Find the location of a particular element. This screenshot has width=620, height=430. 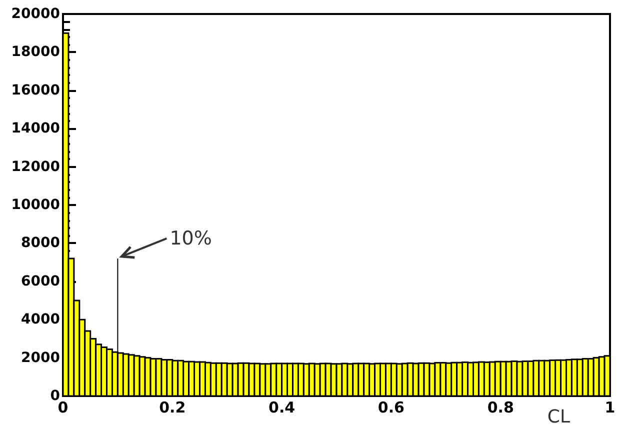

y-tick-label: 16000 is located at coordinates (35, 90).